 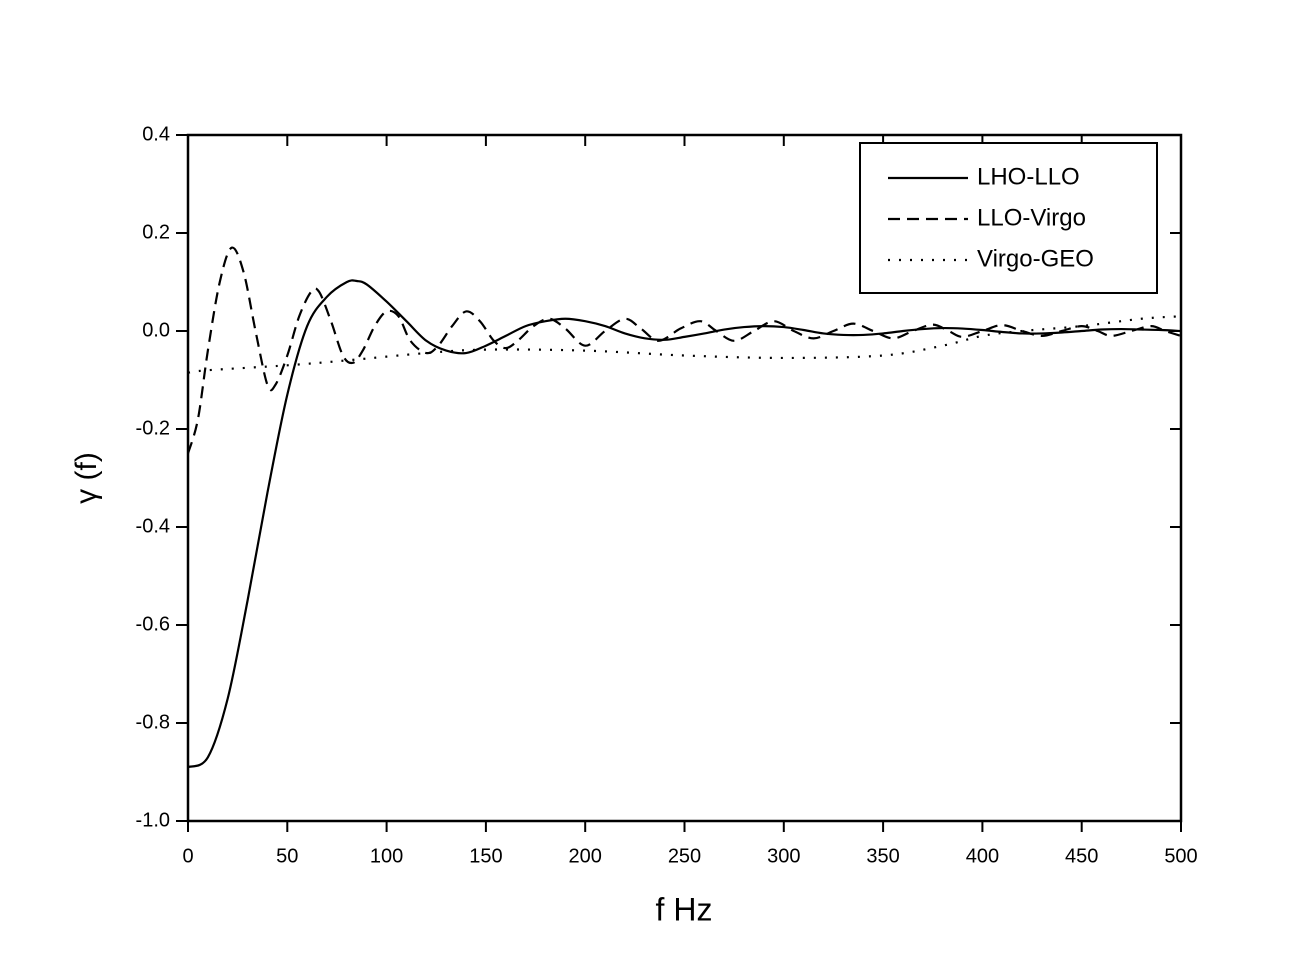 I want to click on x-tick-label: 0, so click(x=187, y=856).